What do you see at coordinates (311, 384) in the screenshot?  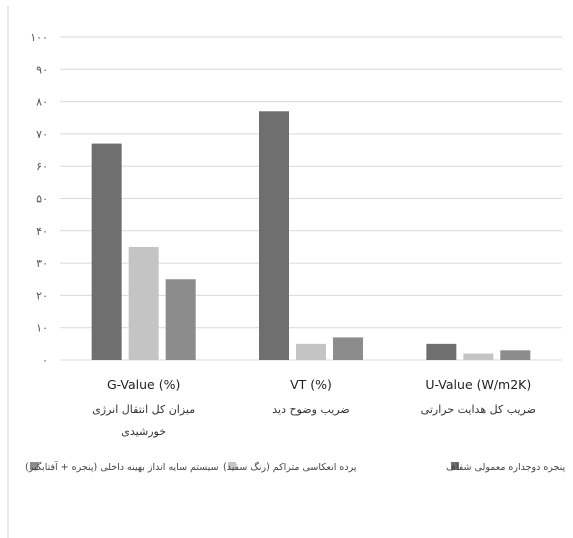 I see `category-label: VT (%)` at bounding box center [311, 384].